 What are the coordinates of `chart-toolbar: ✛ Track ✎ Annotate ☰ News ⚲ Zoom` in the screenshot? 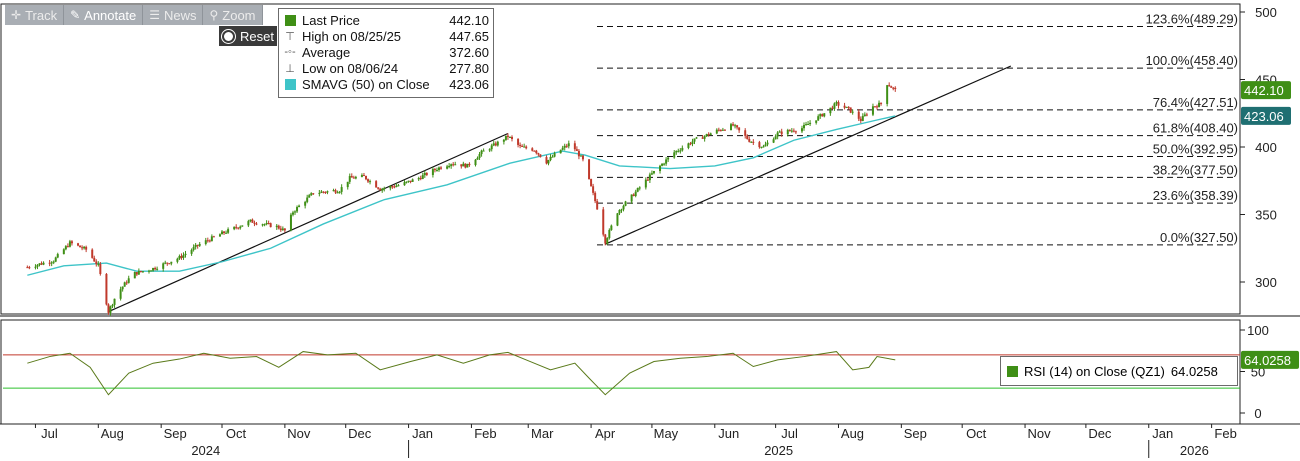 It's located at (134, 15).